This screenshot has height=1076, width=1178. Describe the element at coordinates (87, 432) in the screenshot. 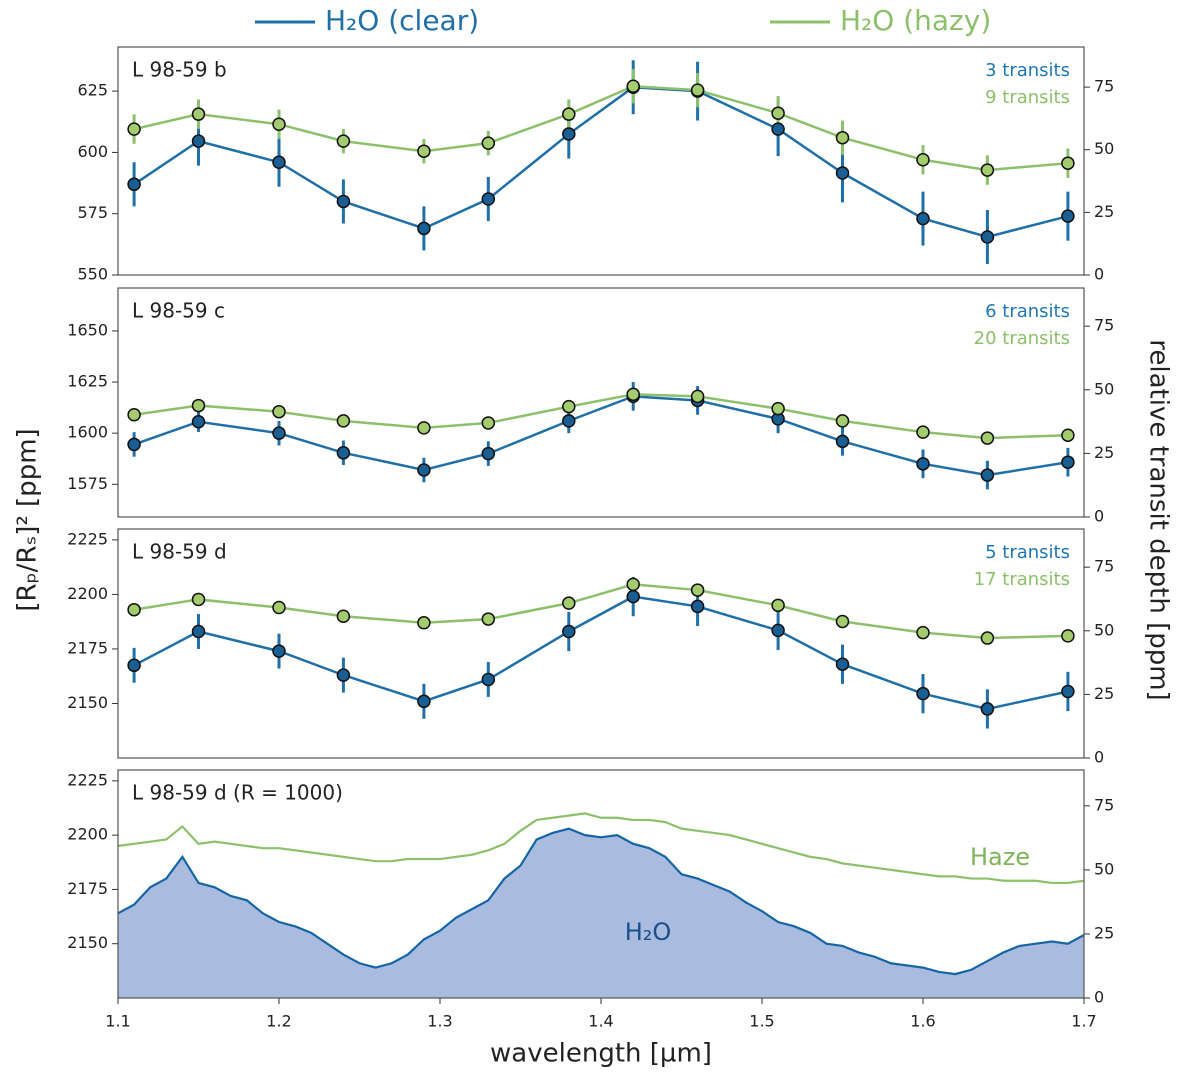

I see `y-tick-label: 1600` at that location.